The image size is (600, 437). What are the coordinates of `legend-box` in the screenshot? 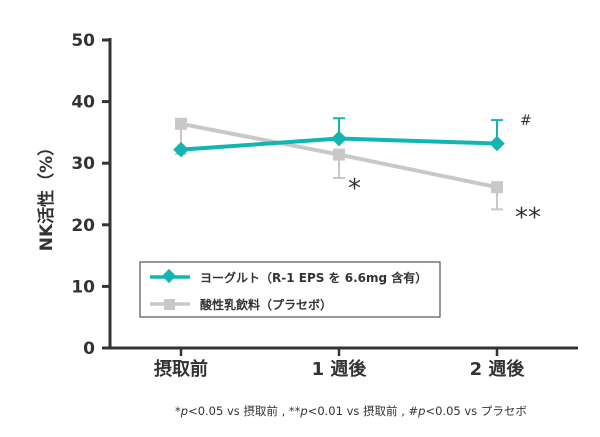 It's located at (290, 289).